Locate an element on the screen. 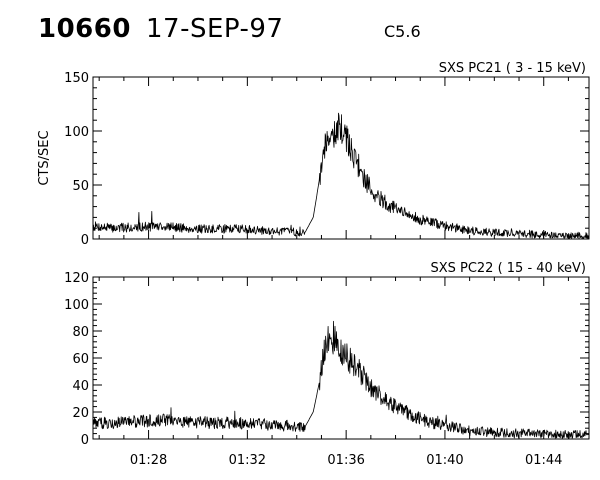 This screenshot has height=480, width=600. pc22-x-tick-label: 01:32 is located at coordinates (247, 460).